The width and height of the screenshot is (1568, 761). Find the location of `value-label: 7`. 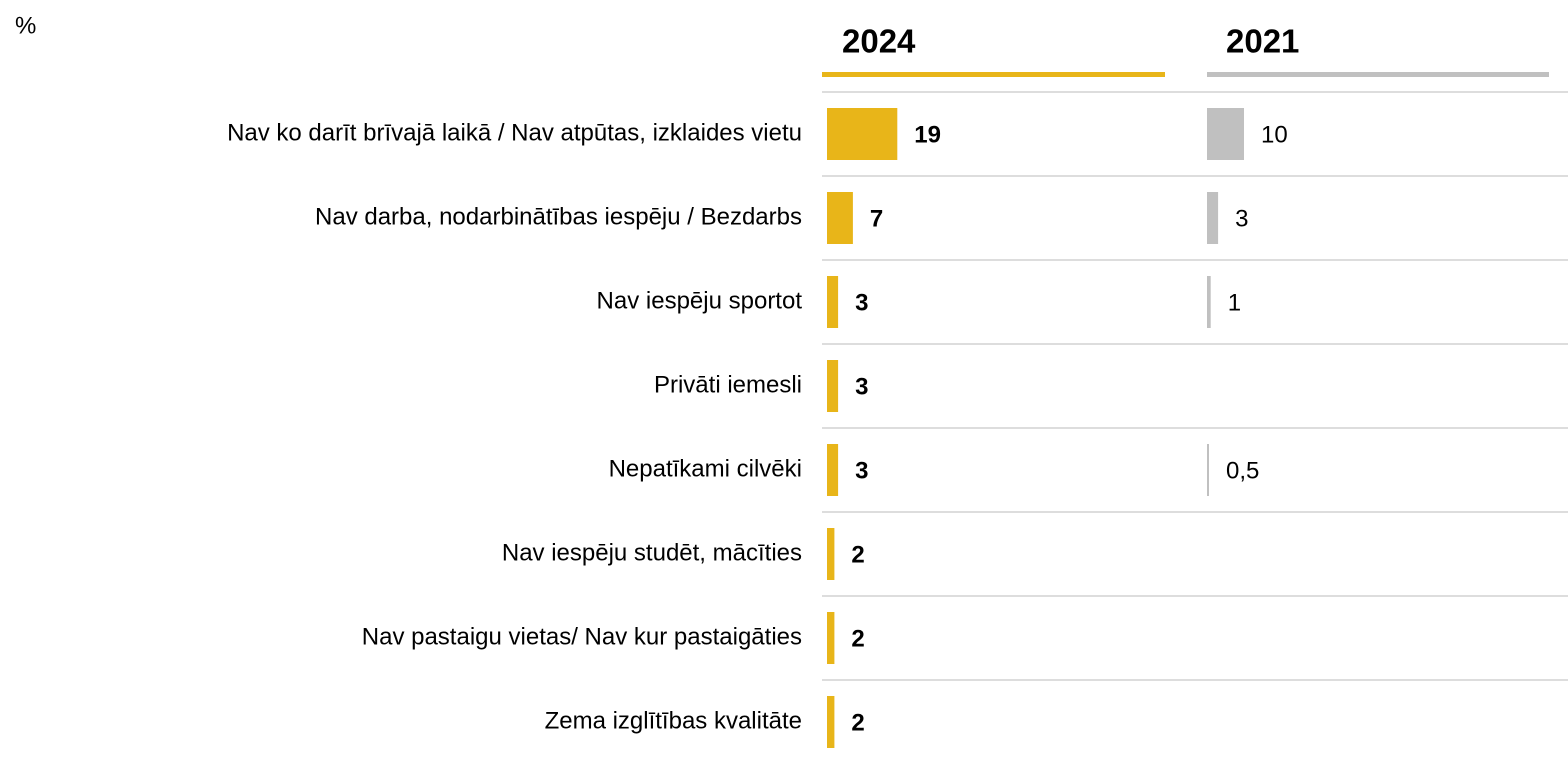

value-label: 7 is located at coordinates (876, 218).